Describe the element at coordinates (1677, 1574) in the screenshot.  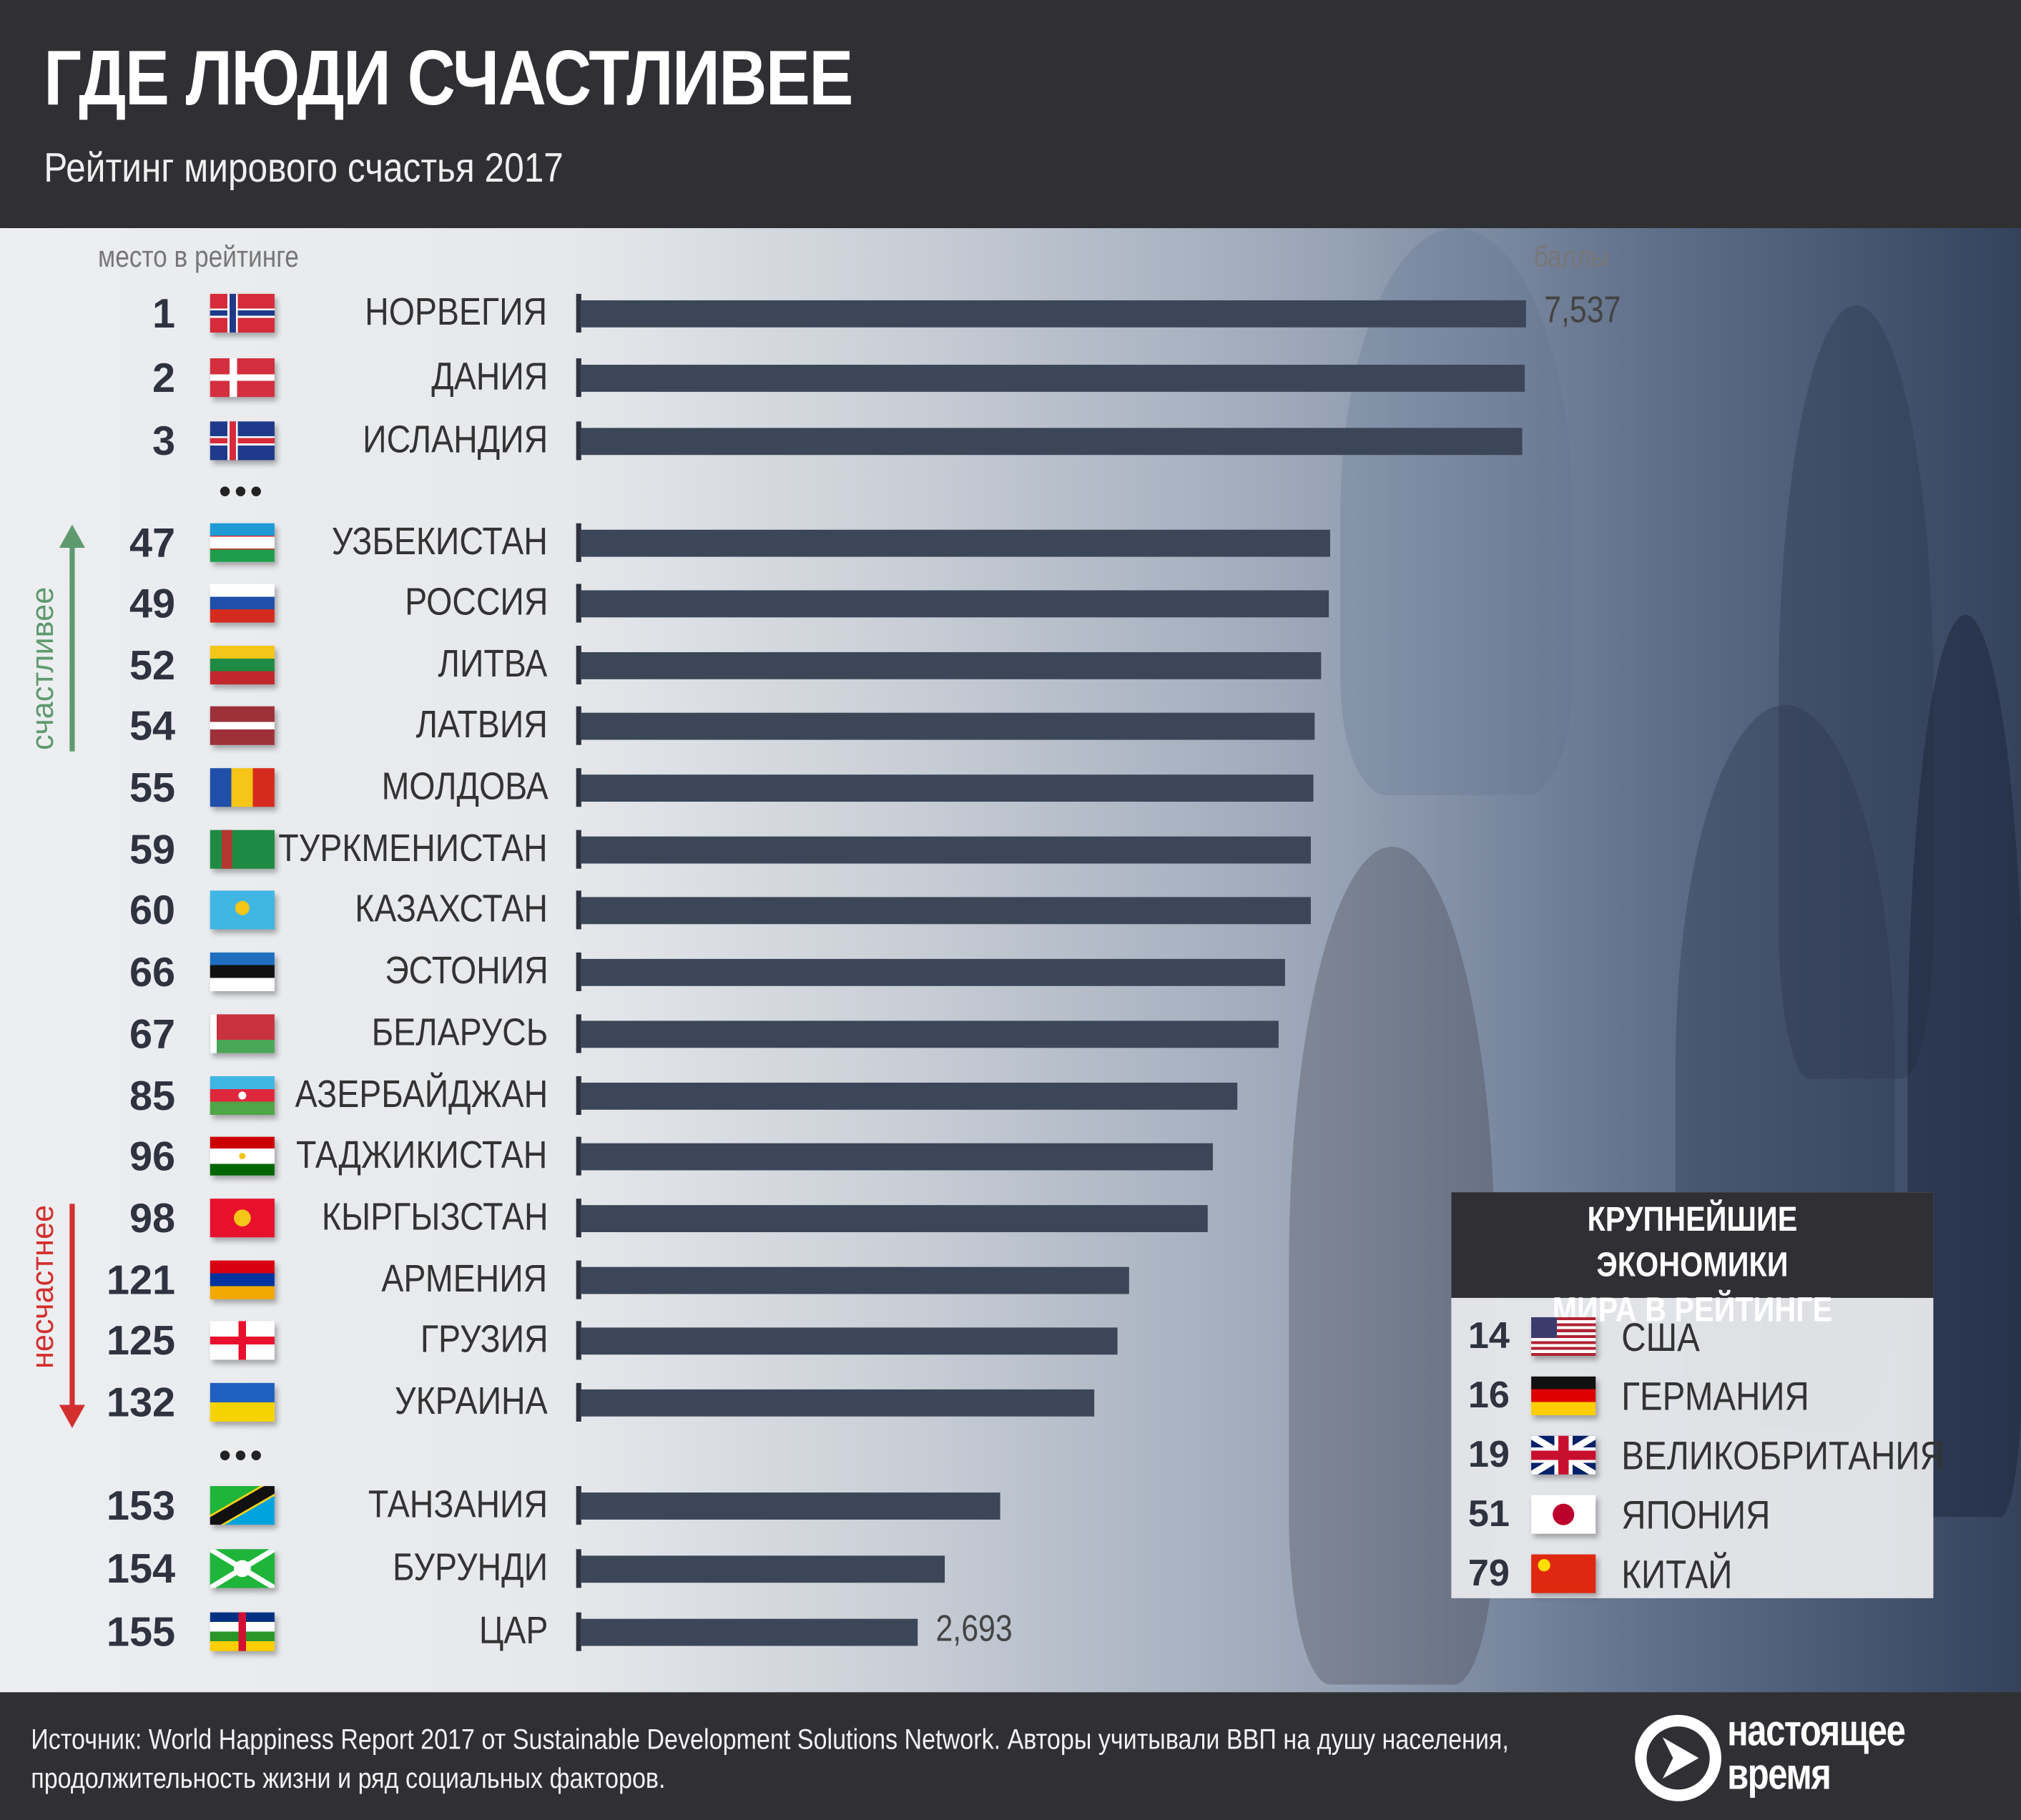
I see `legend-country: КИТАЙ` at that location.